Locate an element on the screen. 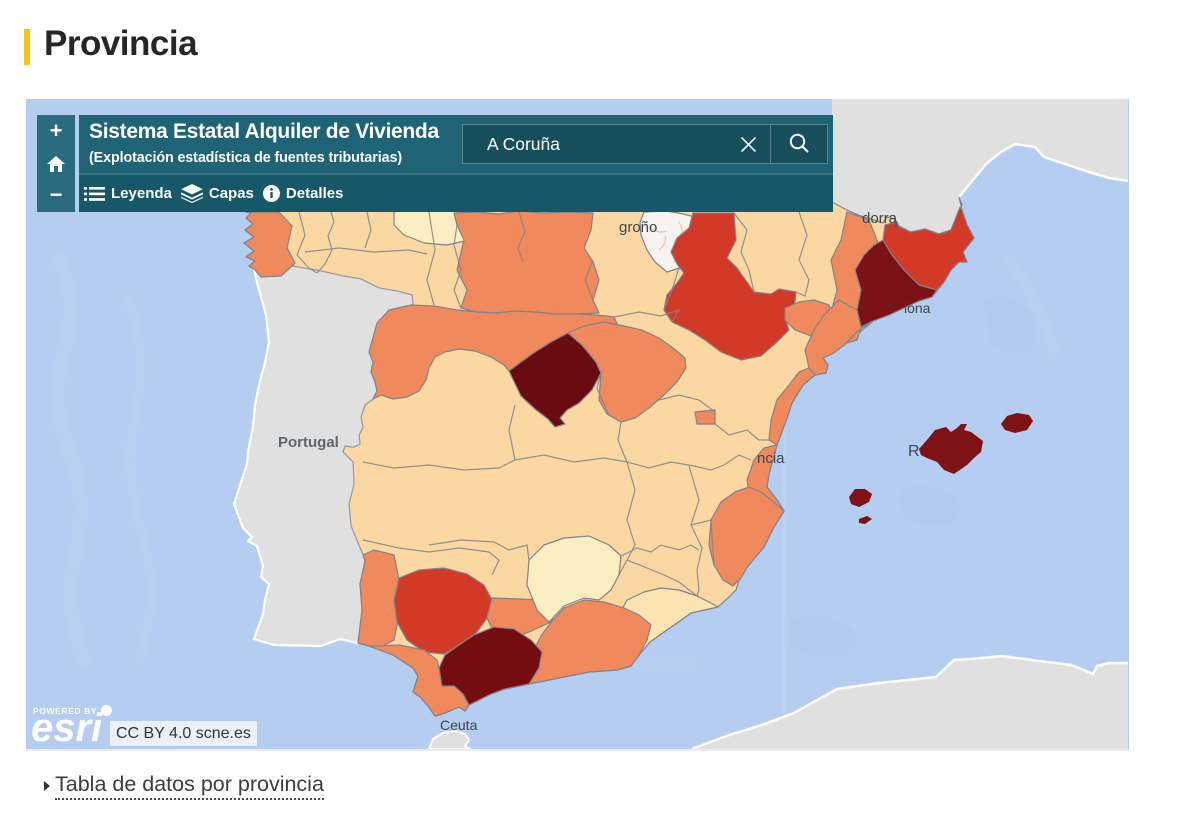 Image resolution: width=1200 pixels, height=821 pixels. svg-text: dorra is located at coordinates (880, 218).